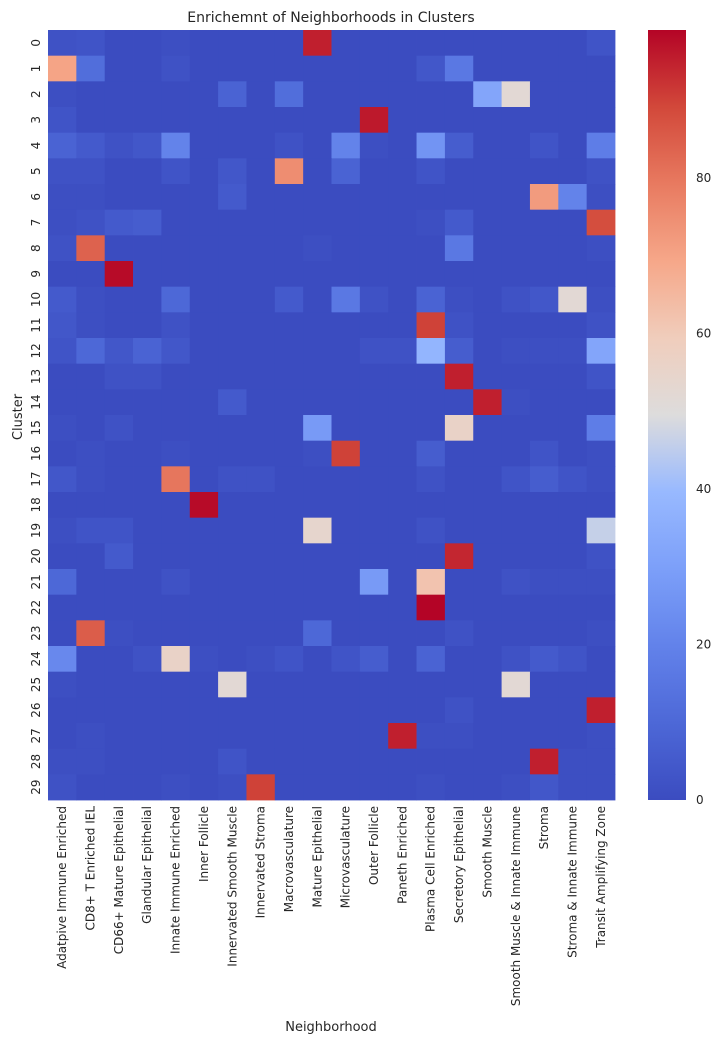 The image size is (719, 1044). I want to click on colorbar-tick-label: 80, so click(703, 178).